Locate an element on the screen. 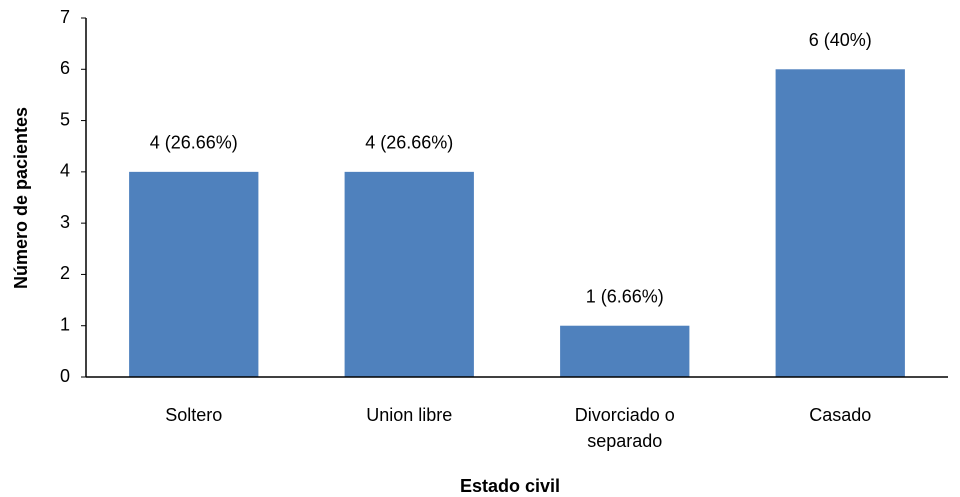  x-axis-label: Estado civil is located at coordinates (510, 486).